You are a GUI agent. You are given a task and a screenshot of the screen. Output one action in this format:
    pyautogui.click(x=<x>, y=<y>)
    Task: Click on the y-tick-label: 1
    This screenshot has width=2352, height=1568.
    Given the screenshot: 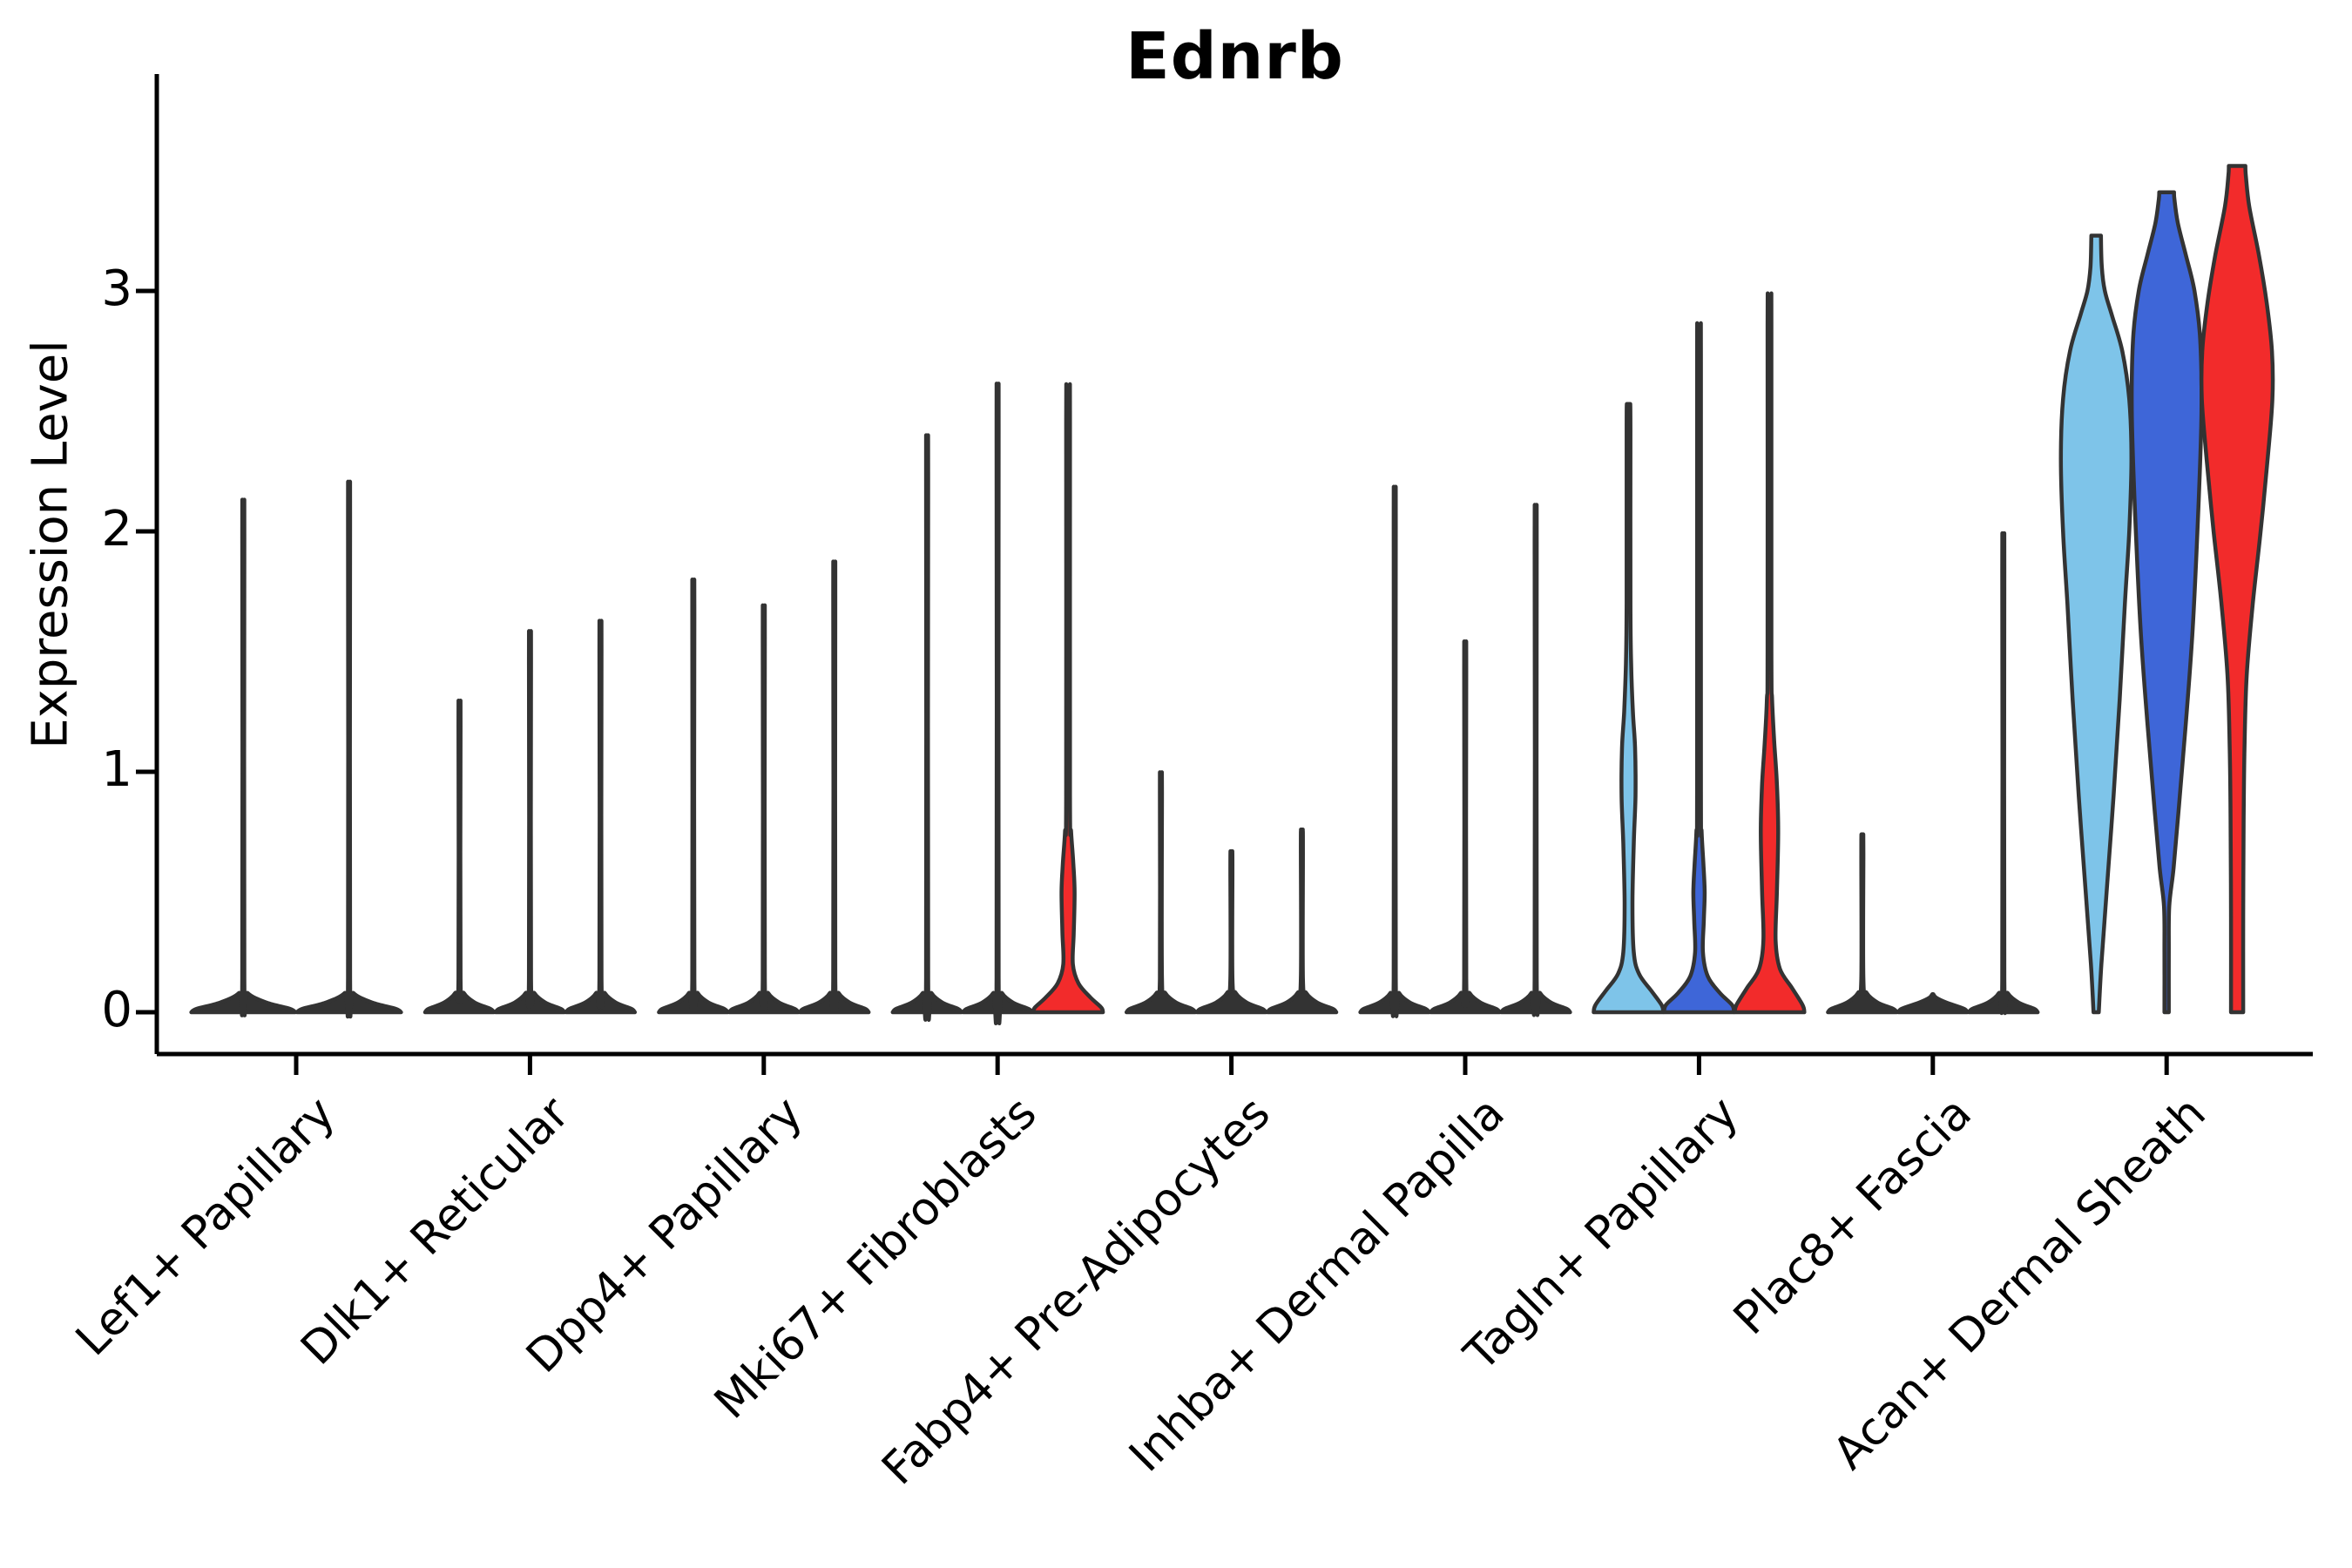 What is the action you would take?
    pyautogui.click(x=116, y=769)
    